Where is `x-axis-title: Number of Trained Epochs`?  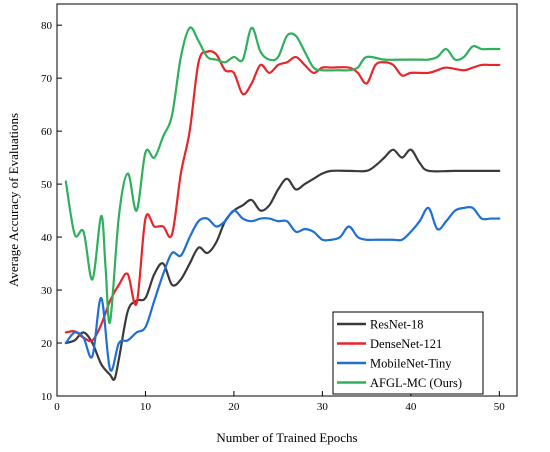
x-axis-title: Number of Trained Epochs is located at coordinates (286, 437).